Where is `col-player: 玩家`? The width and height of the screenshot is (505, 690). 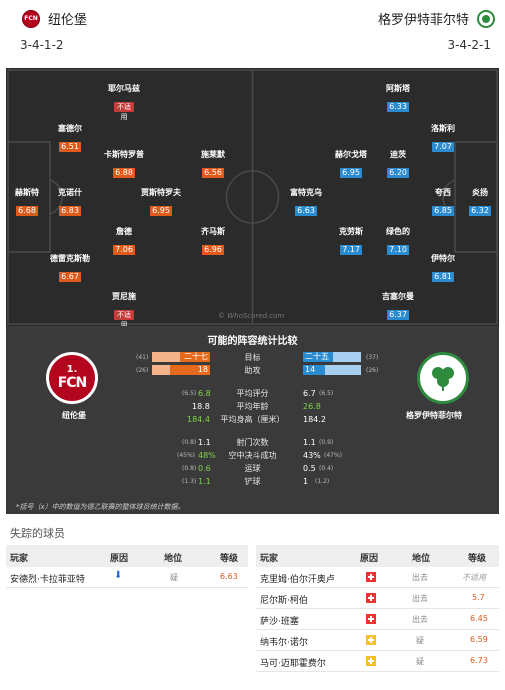 col-player: 玩家 is located at coordinates (269, 559).